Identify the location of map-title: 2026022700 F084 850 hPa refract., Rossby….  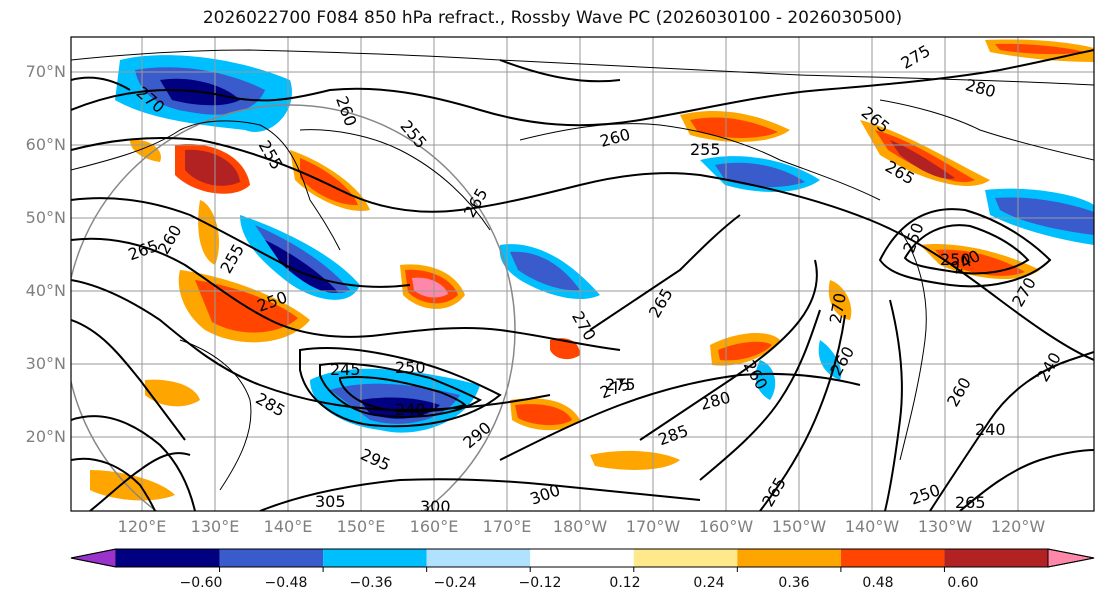
(552, 18).